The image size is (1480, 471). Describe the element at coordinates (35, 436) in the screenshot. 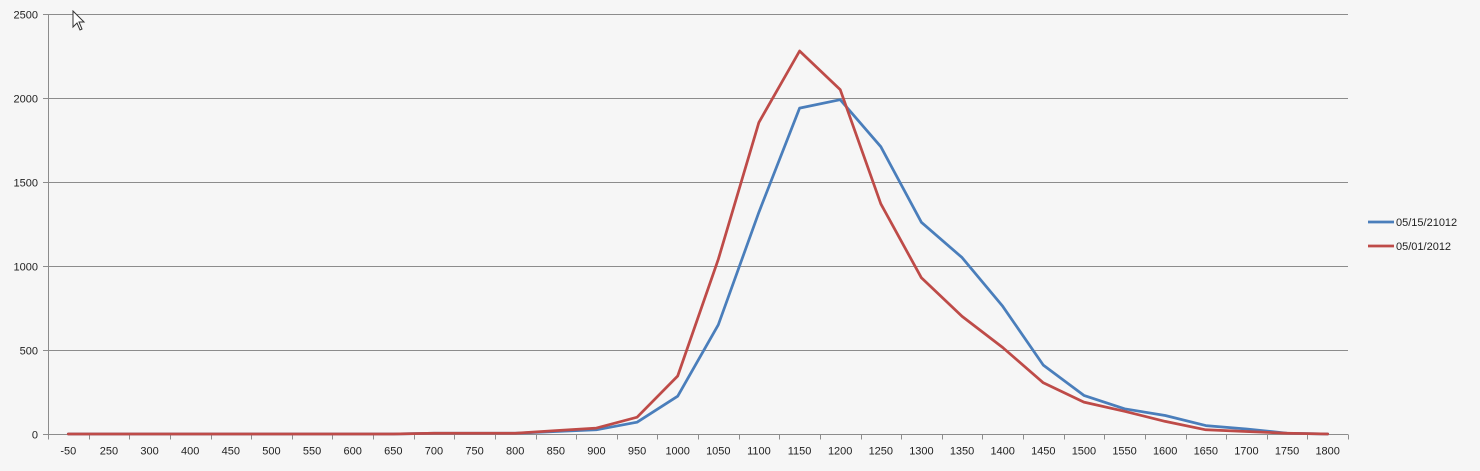

I see `y-tick-label: 0` at that location.